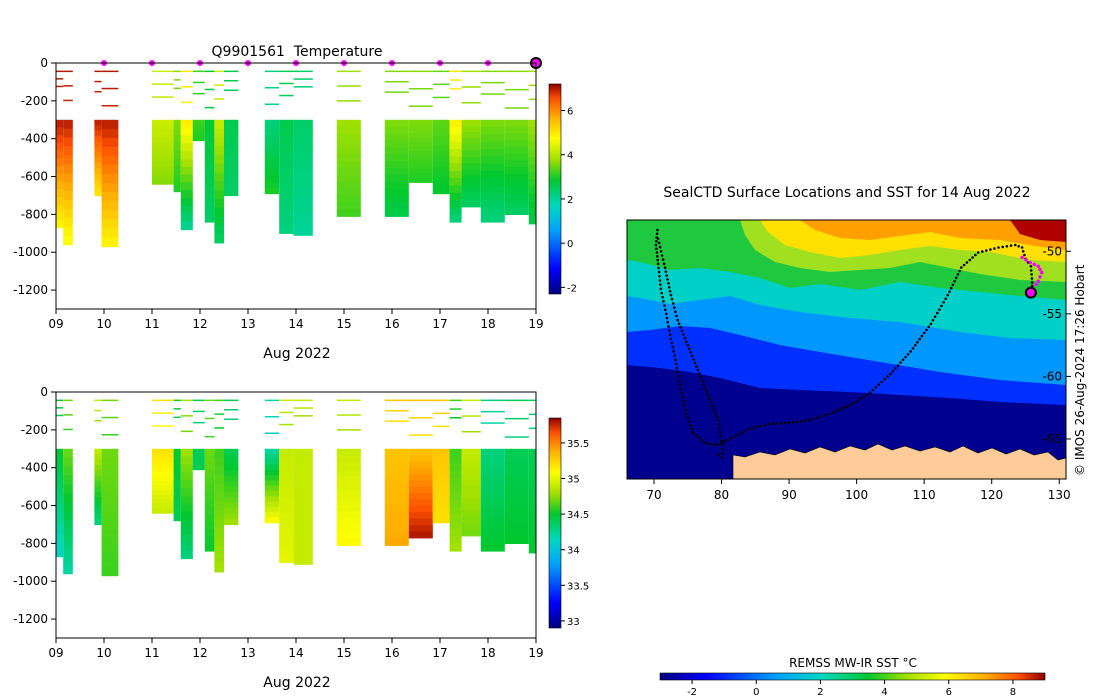 The image size is (1100, 700). What do you see at coordinates (578, 515) in the screenshot?
I see `colorbar-tick-label: 34.5` at bounding box center [578, 515].